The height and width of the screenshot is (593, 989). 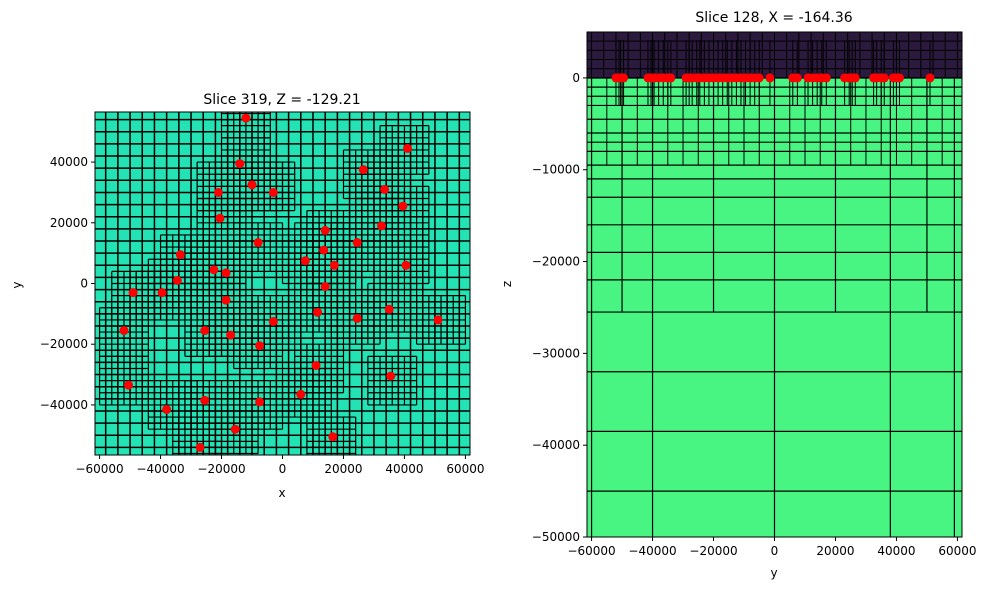 I want to click on right-chart-x-axis-label: y, so click(x=773, y=573).